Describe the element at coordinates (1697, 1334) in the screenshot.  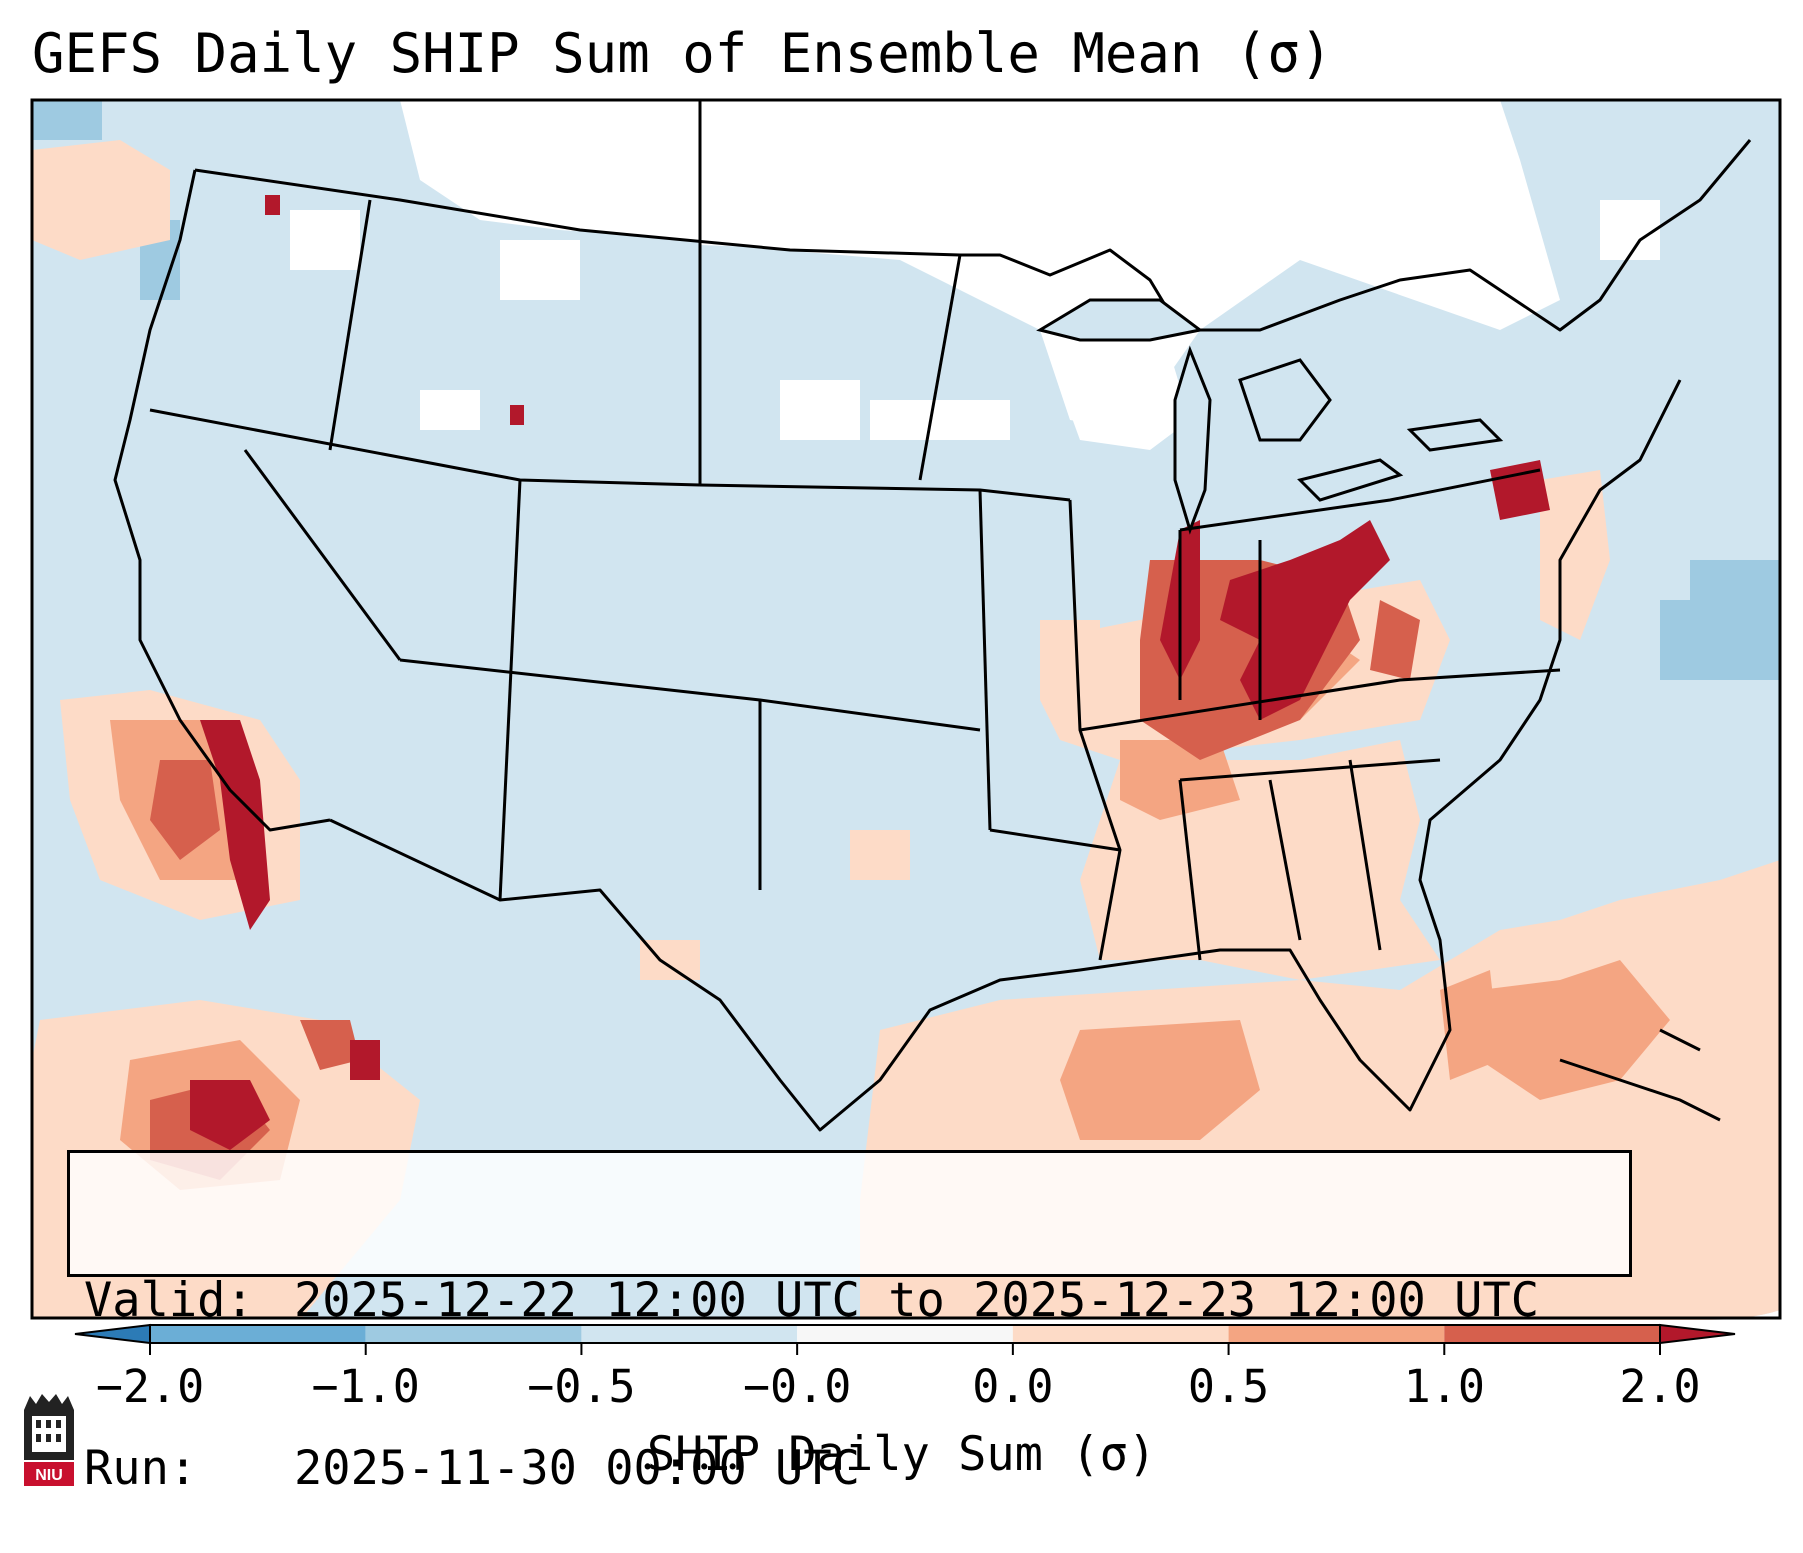
I see `colorbar-extend-max` at that location.